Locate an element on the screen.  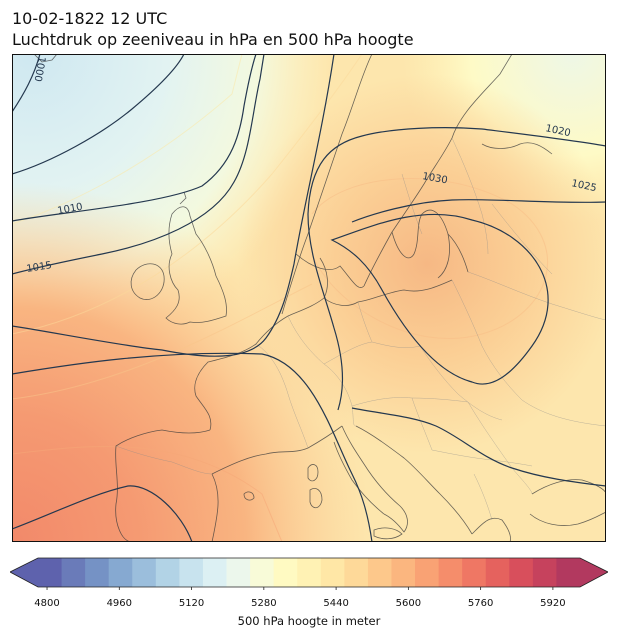
colorbar-tick-label: 5120 is located at coordinates (191, 603).